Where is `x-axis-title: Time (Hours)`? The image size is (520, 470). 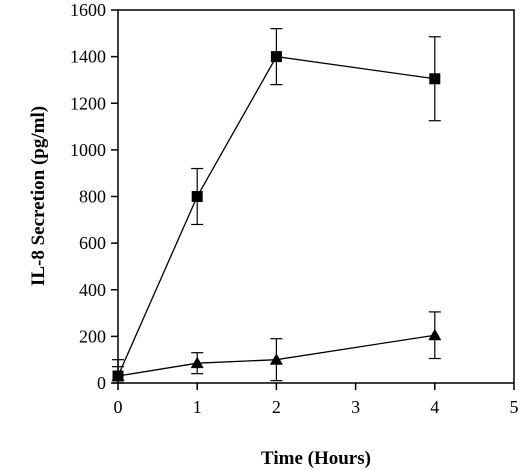
x-axis-title: Time (Hours) is located at coordinates (316, 458).